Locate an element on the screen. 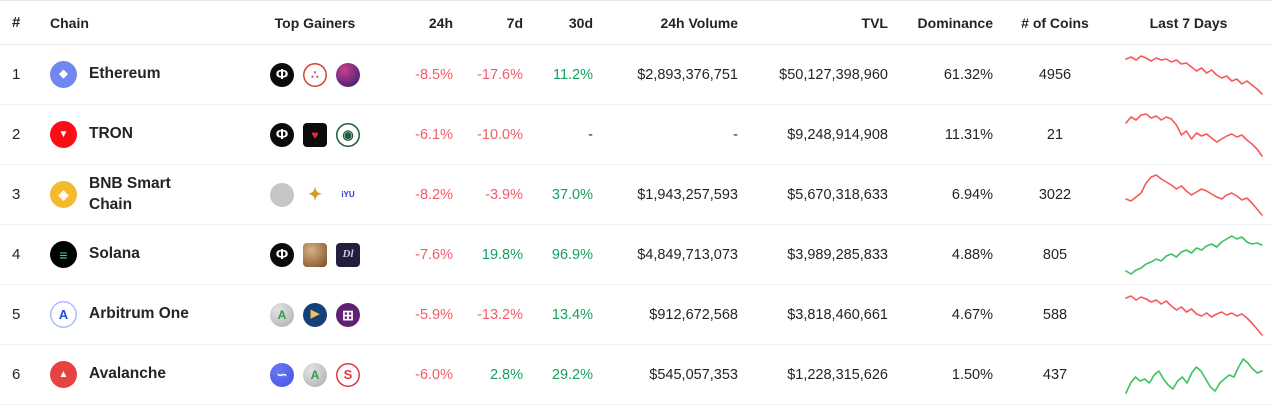  gainer-icon: ∴ is located at coordinates (315, 74).